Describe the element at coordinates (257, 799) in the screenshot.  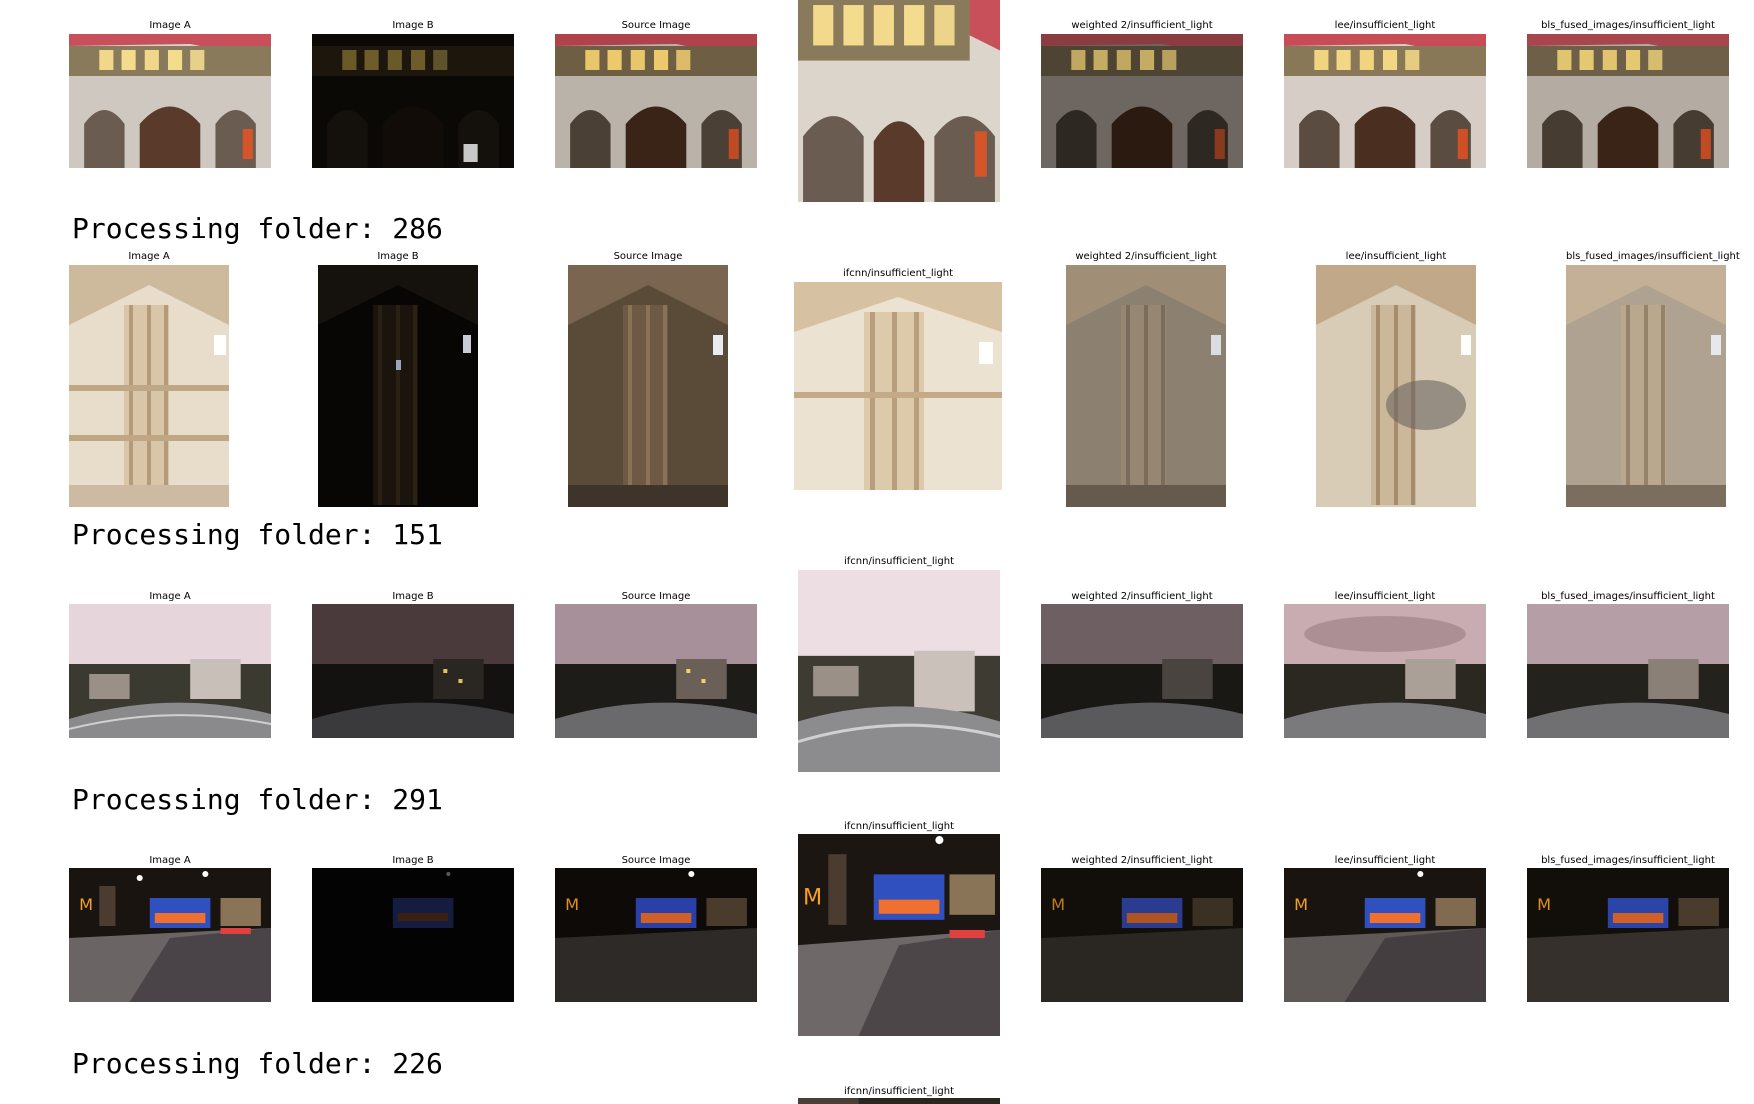
I see `folder-heading: Processing folder: 291` at that location.